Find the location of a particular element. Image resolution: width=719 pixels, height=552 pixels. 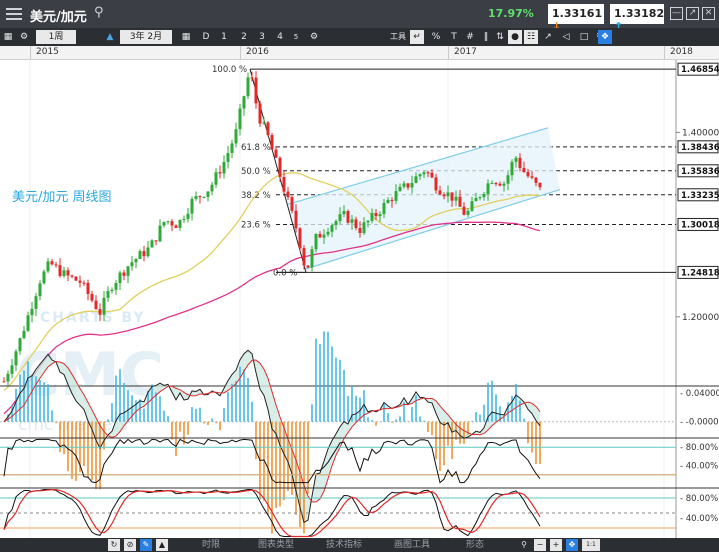

search-icon: ⚲ is located at coordinates (99, 12).